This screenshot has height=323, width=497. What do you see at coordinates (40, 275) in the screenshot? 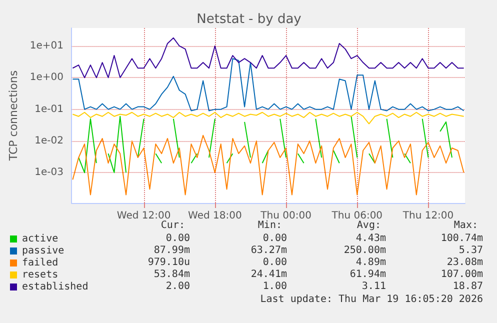
I see `legend-label: resets` at bounding box center [40, 275].